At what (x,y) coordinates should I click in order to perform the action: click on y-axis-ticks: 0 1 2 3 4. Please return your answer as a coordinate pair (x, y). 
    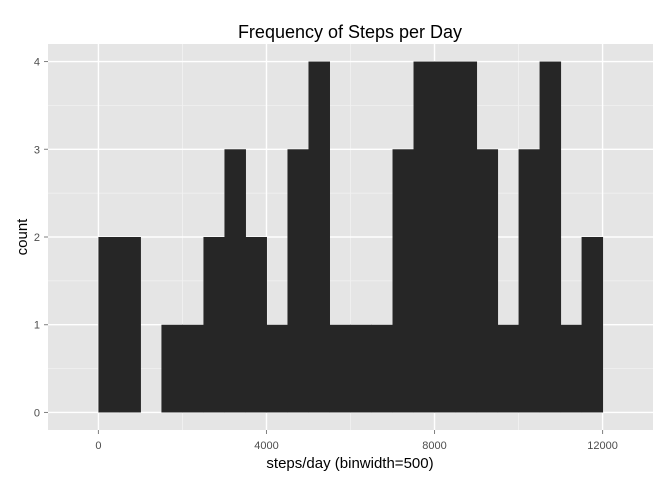
    Looking at the image, I should click on (41, 238).